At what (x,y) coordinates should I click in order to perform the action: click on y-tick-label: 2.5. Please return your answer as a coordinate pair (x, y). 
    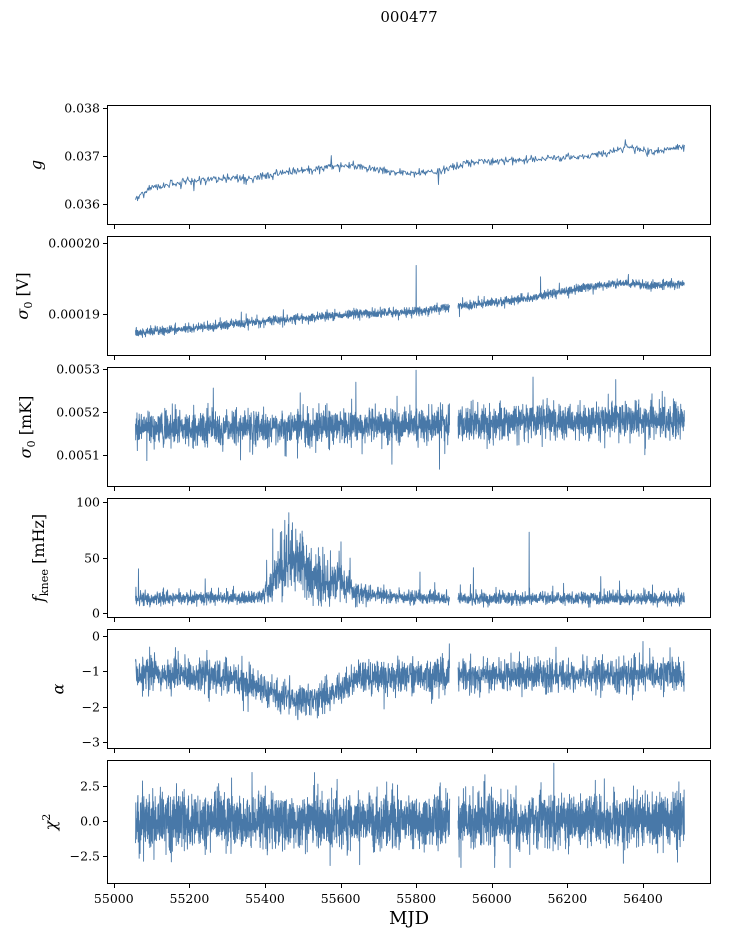
    Looking at the image, I should click on (90, 786).